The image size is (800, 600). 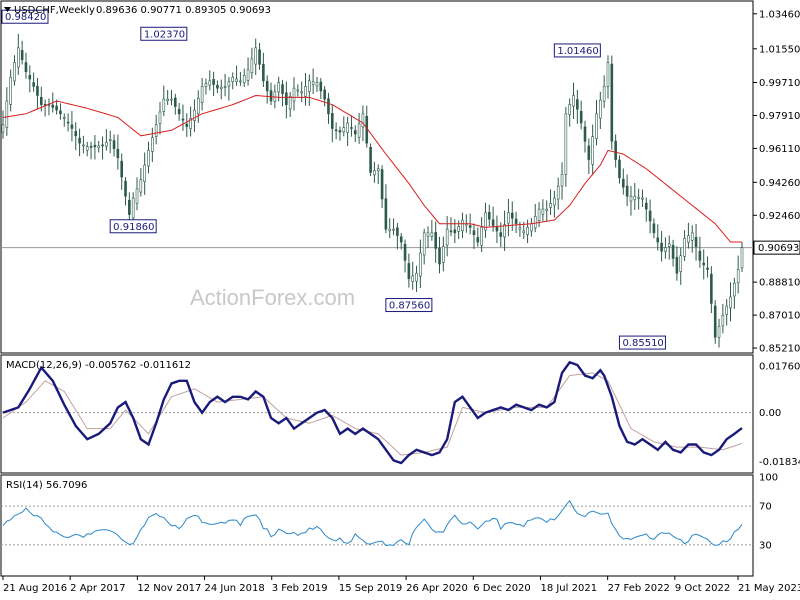 What do you see at coordinates (779, 116) in the screenshot?
I see `price-tick-label: 0.97910` at bounding box center [779, 116].